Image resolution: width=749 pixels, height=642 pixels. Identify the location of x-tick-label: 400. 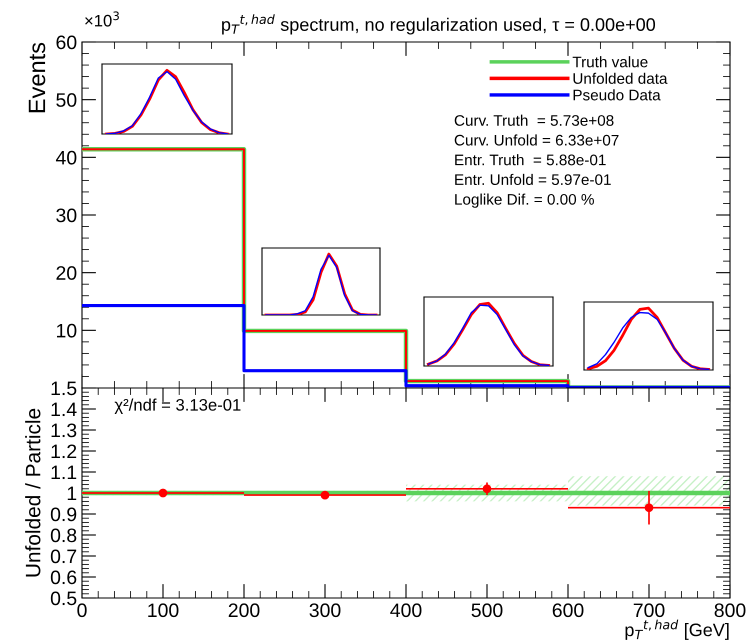
(406, 610).